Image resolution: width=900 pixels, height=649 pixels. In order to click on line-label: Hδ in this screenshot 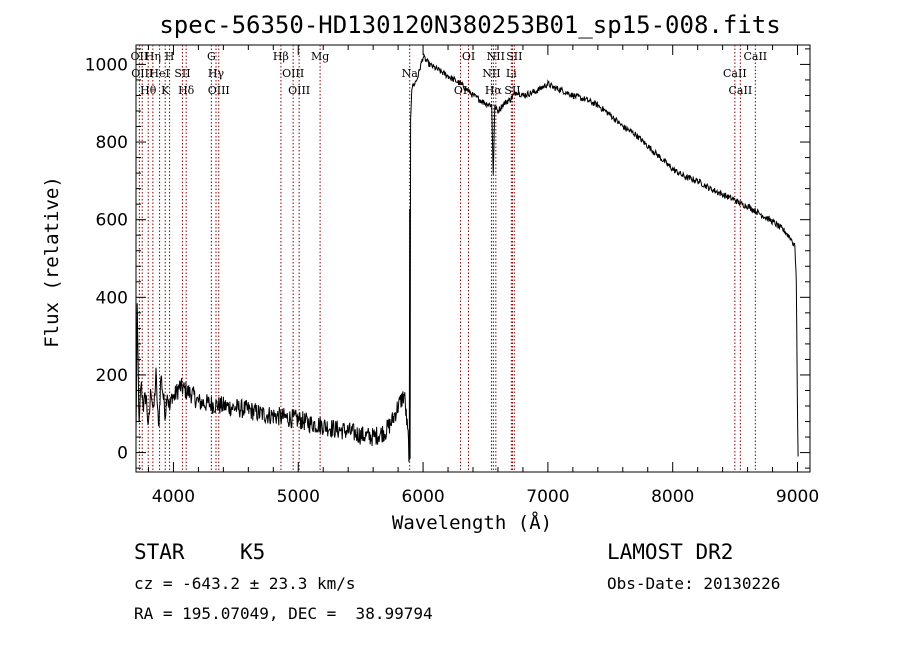, I will do `click(186, 90)`.